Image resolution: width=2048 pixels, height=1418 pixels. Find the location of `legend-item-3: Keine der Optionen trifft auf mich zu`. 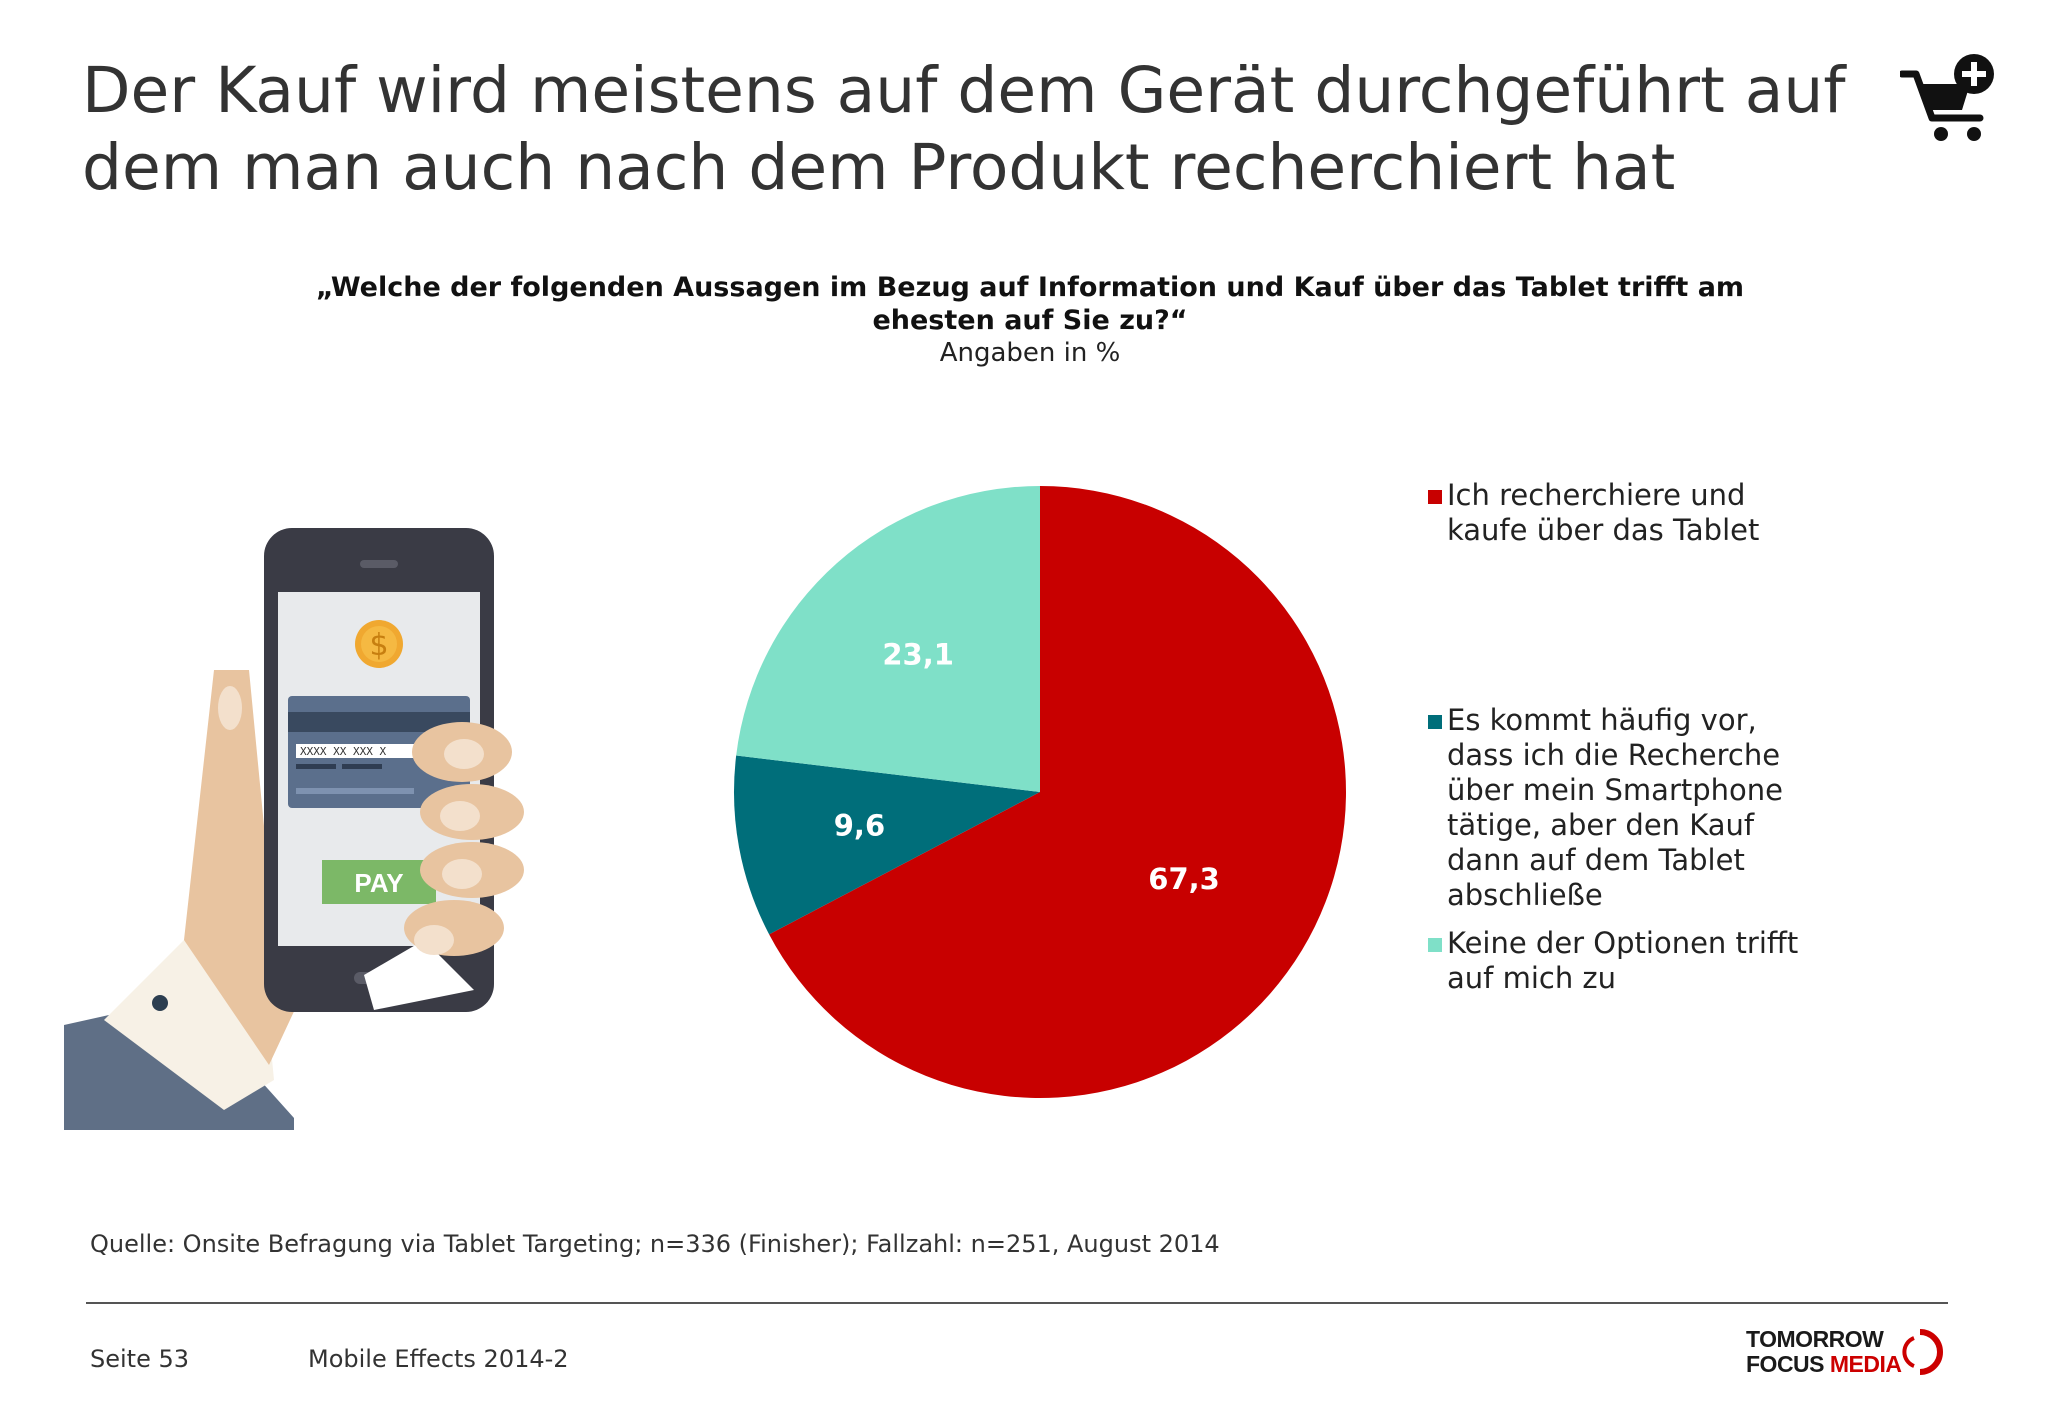

legend-item-3: Keine der Optionen trifft auf mich zu is located at coordinates (1613, 961).